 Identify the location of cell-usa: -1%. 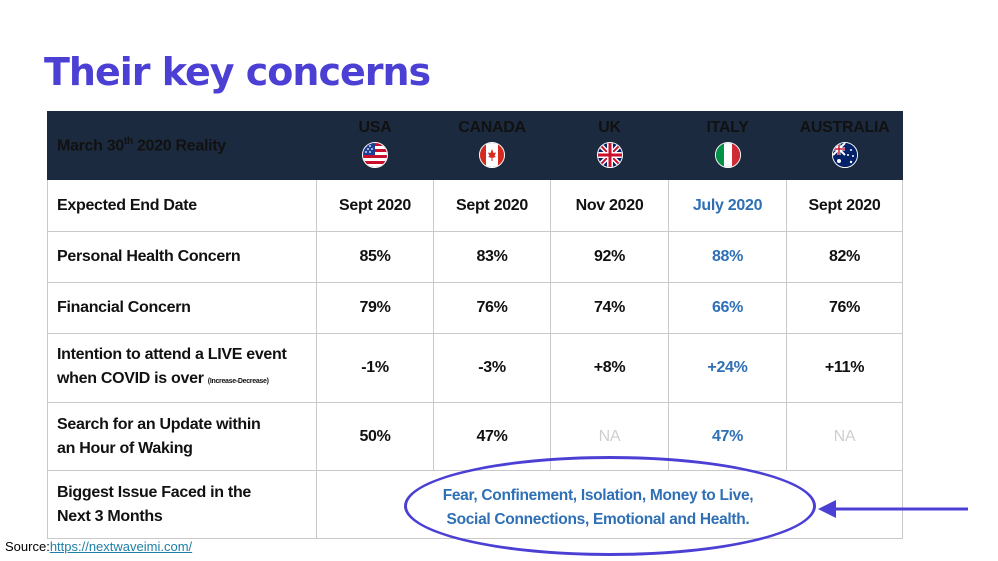
(375, 368).